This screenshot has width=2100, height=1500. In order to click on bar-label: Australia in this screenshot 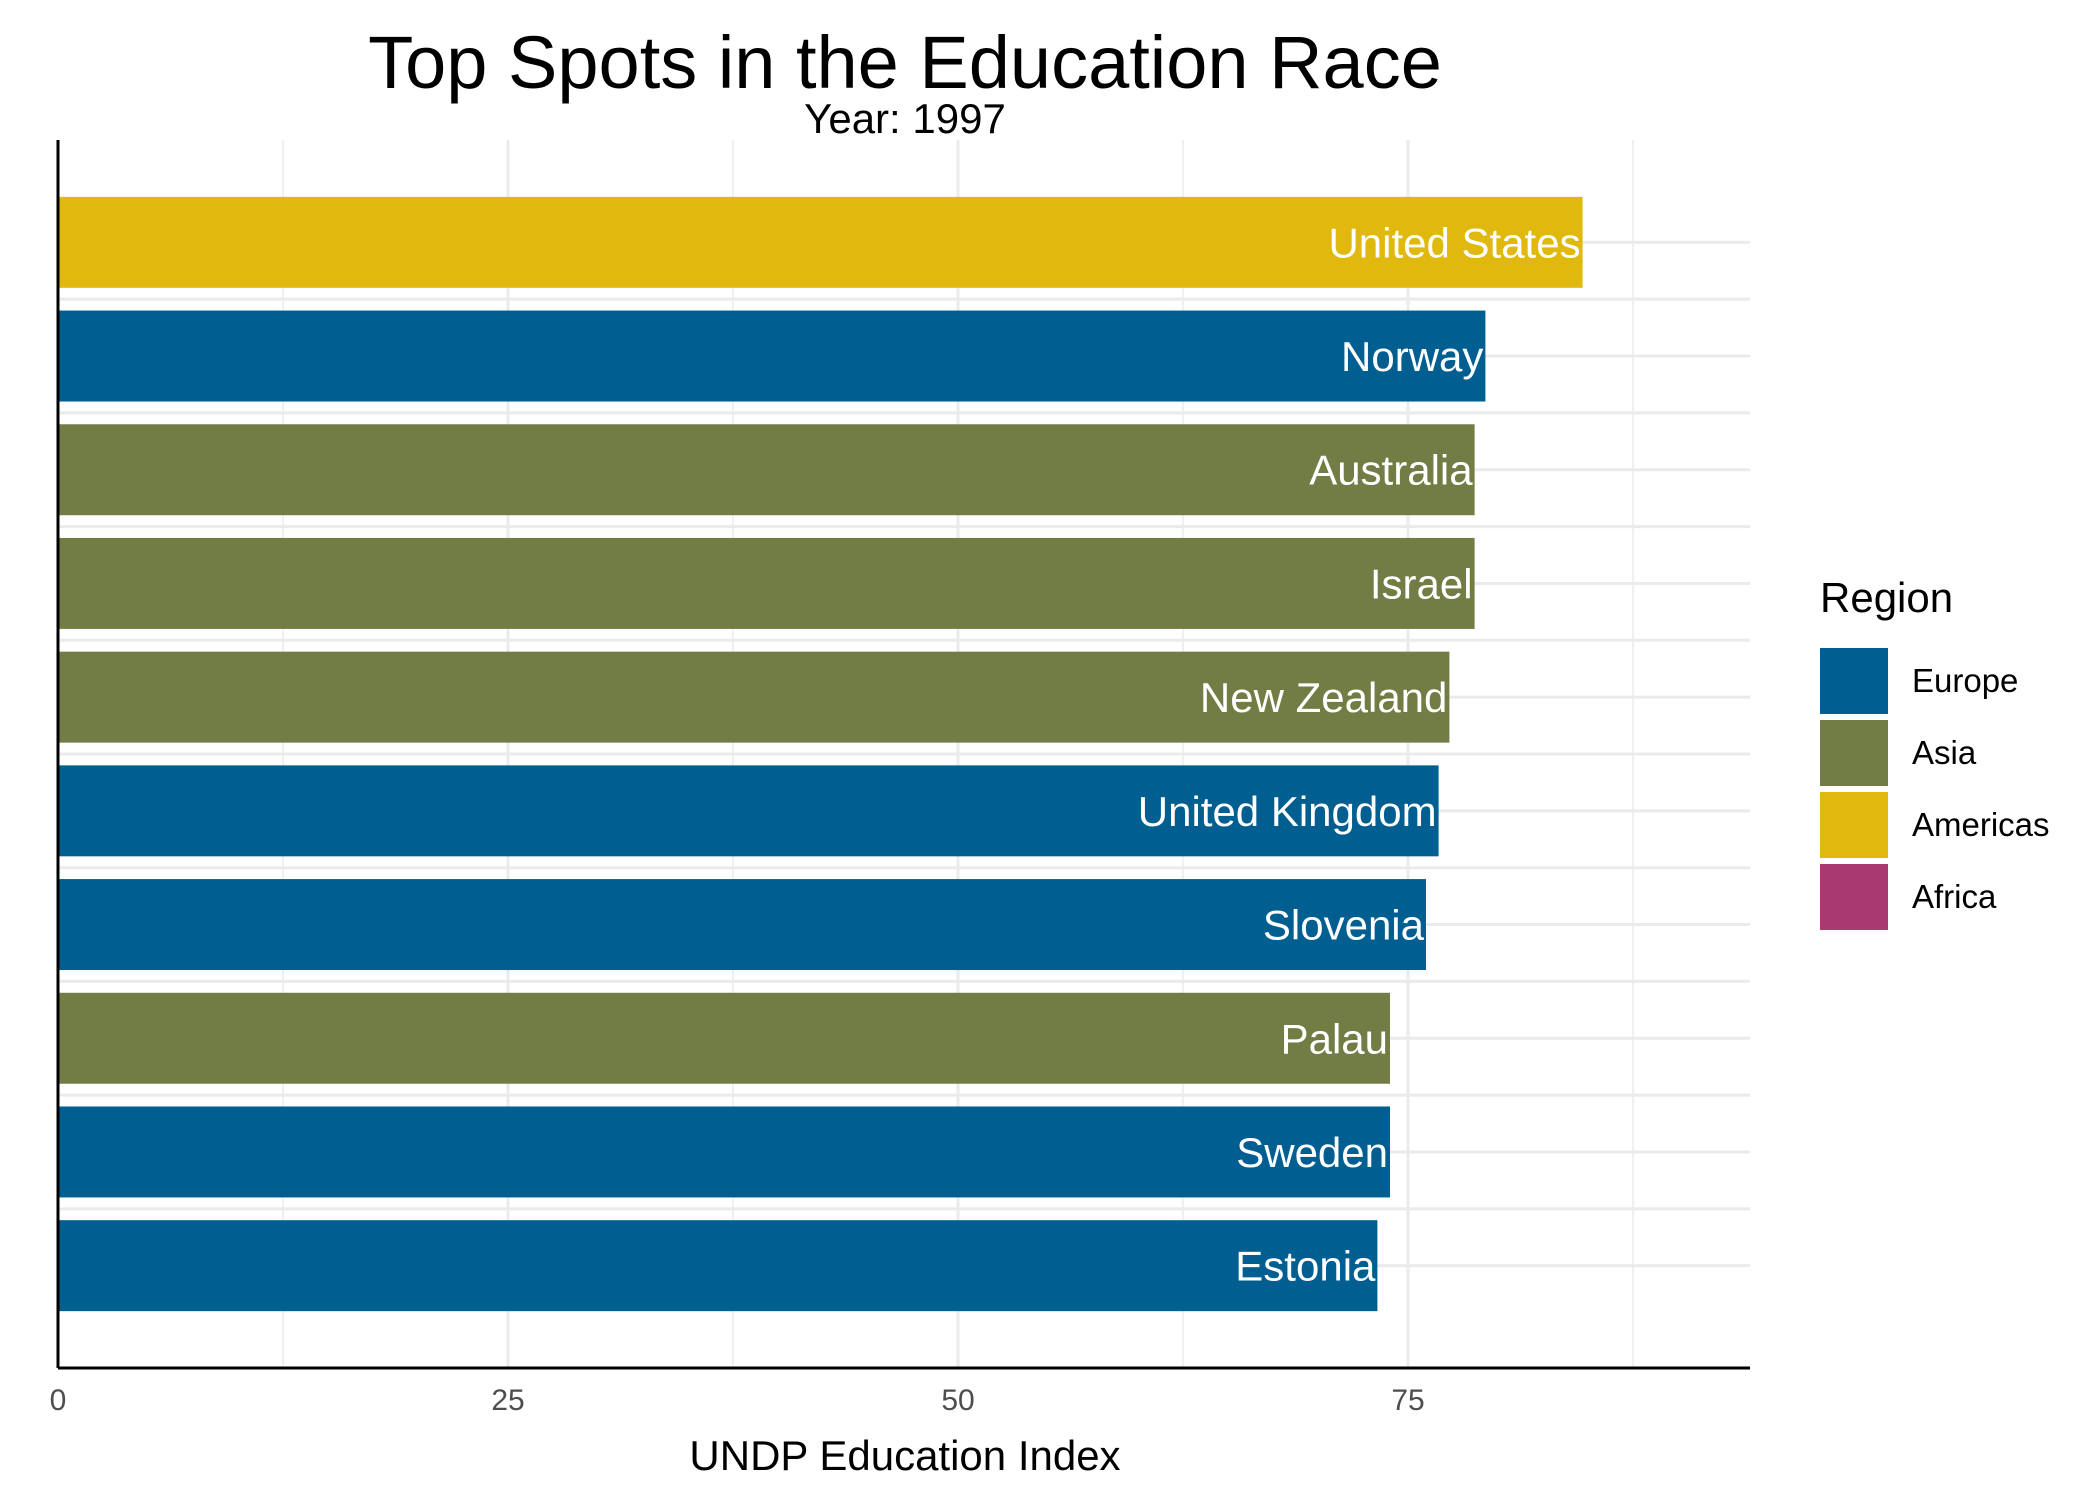, I will do `click(1391, 470)`.